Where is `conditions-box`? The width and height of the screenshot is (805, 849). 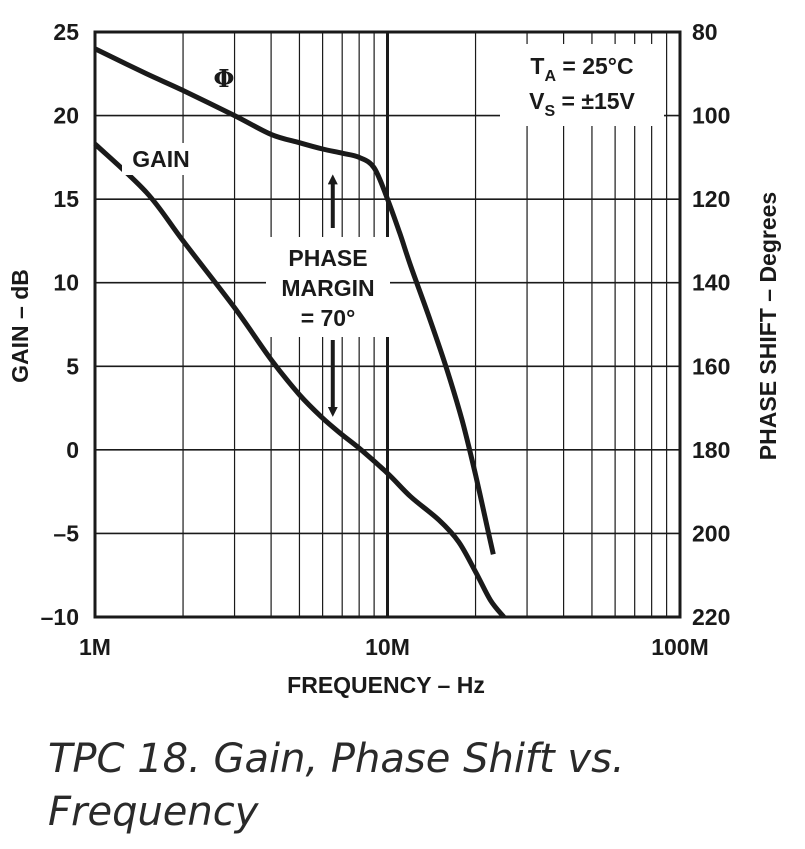 conditions-box is located at coordinates (582, 85).